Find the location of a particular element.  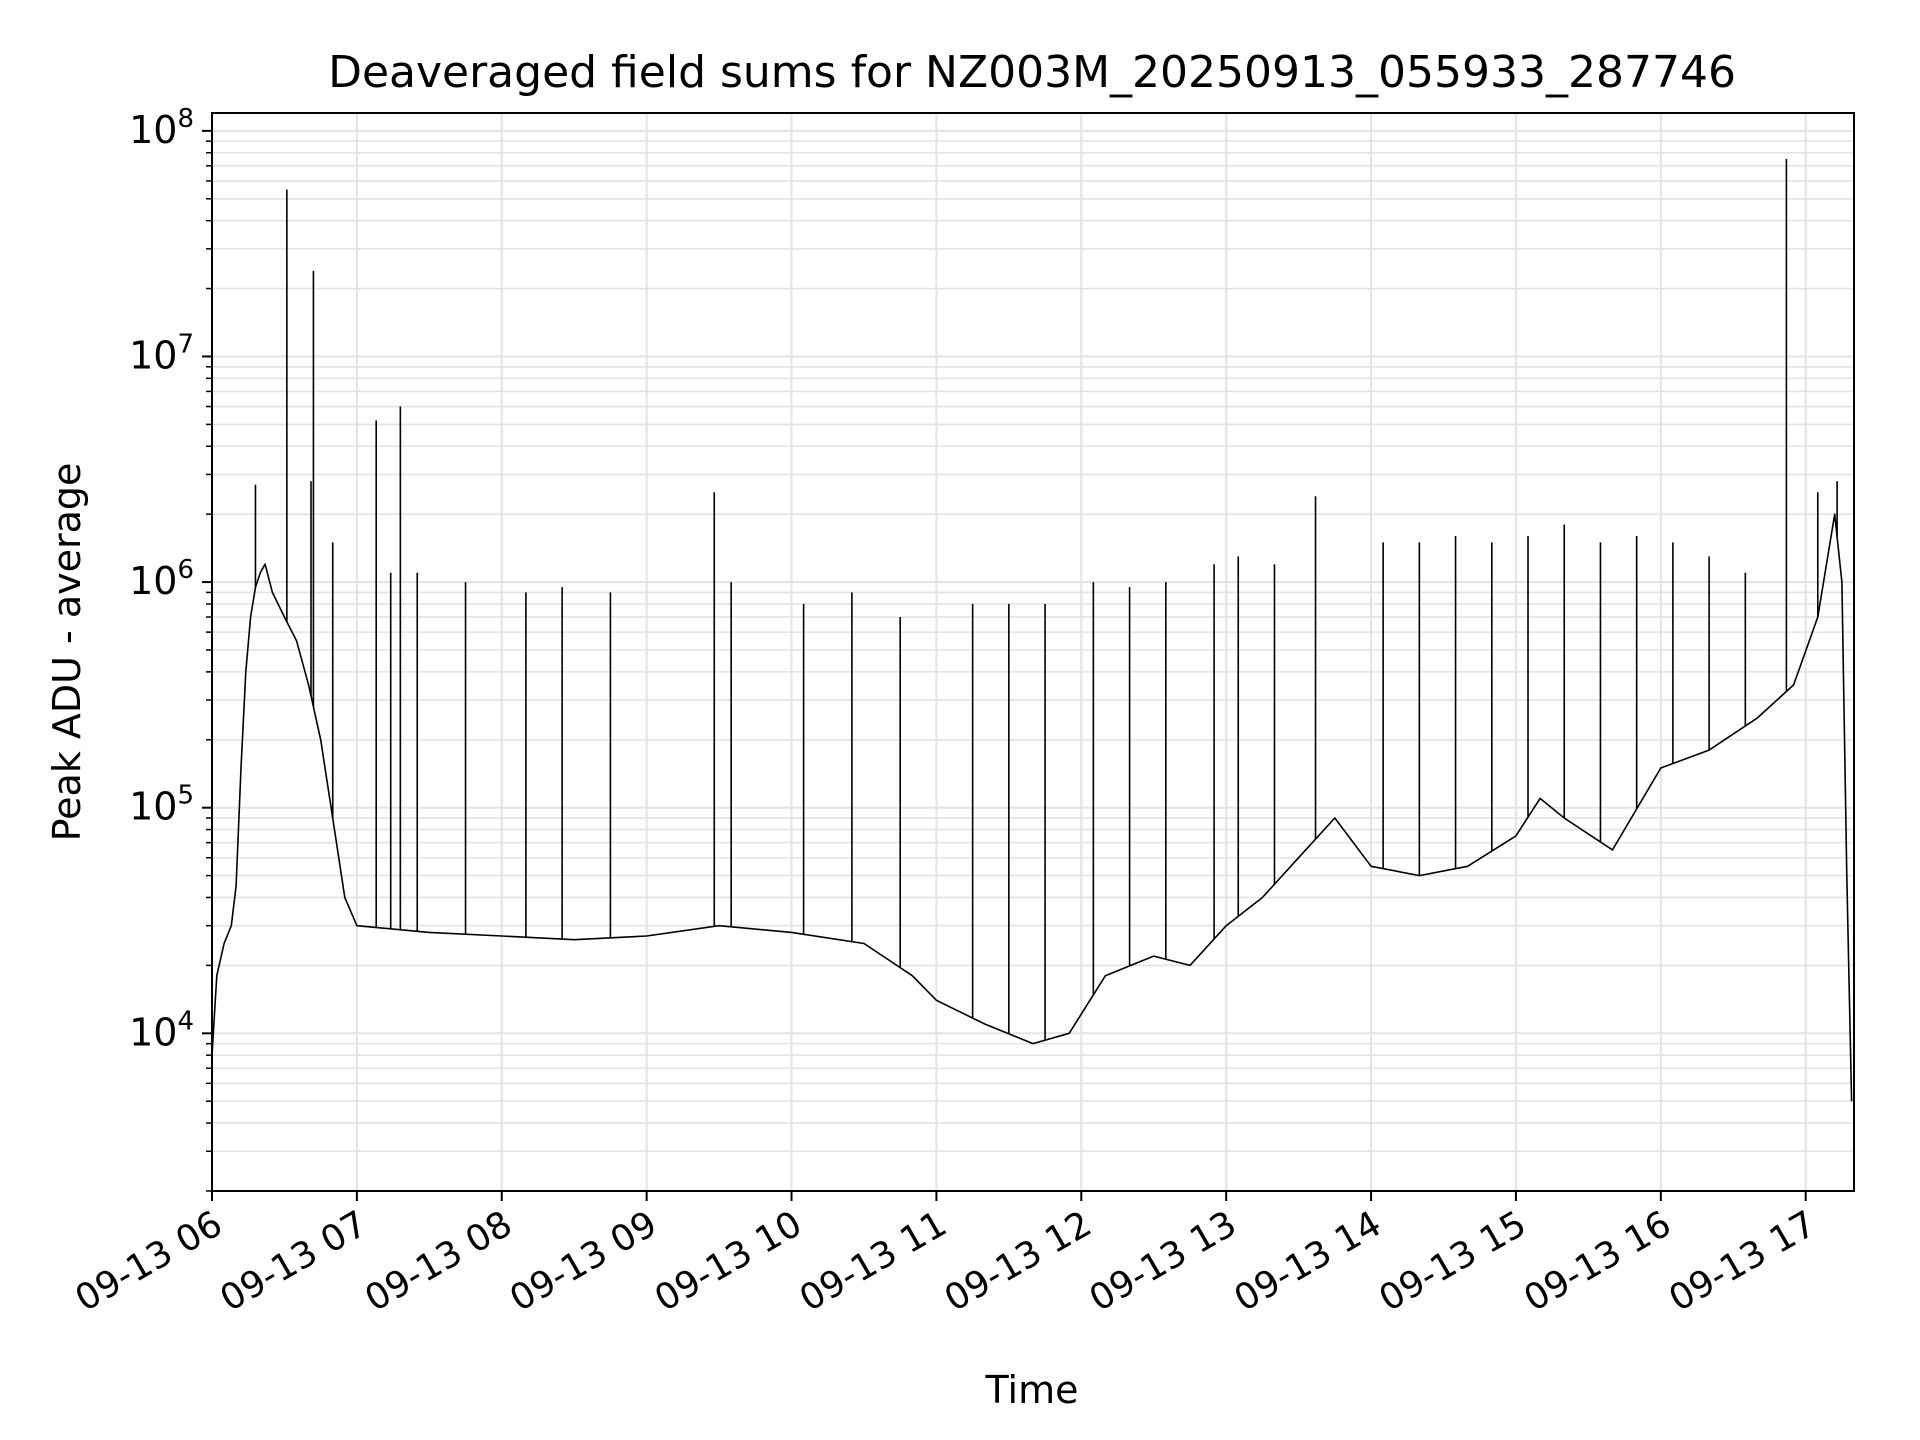

y-tick-label: 106 is located at coordinates (161, 579).